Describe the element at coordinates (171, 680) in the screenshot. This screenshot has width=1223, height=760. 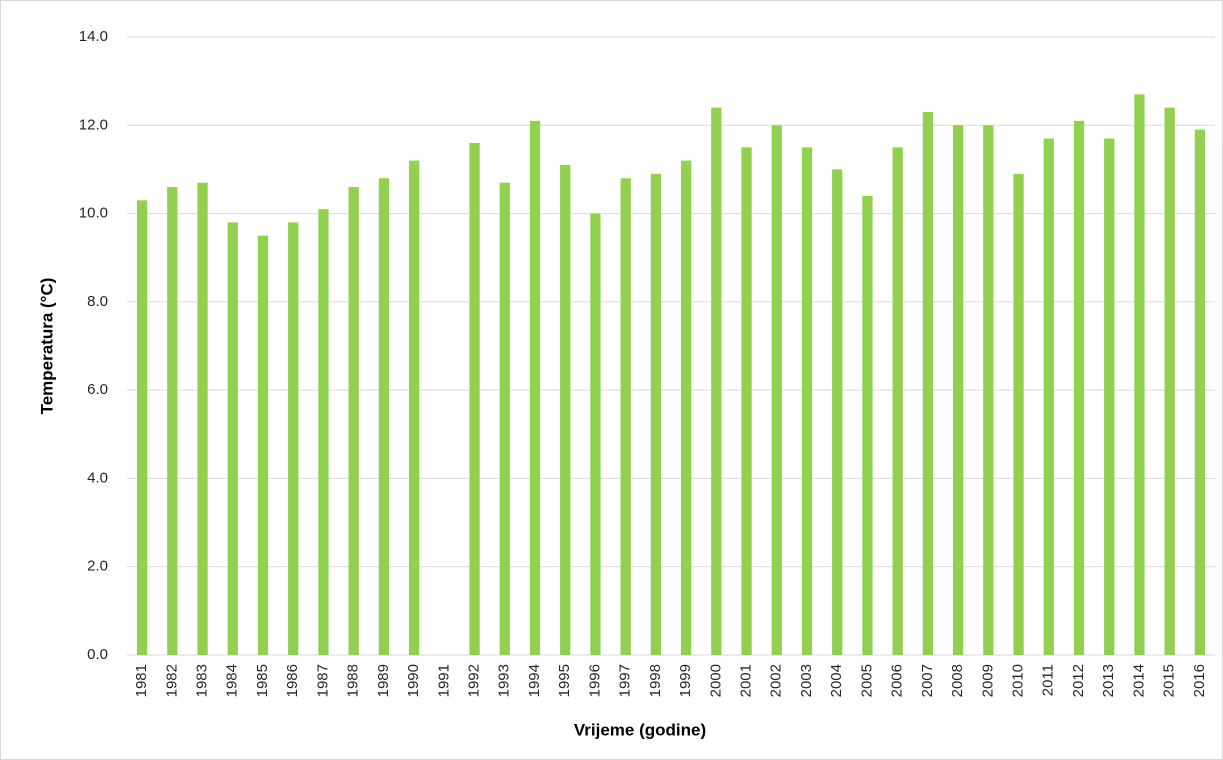
I see `x-tick-label: 1982` at that location.